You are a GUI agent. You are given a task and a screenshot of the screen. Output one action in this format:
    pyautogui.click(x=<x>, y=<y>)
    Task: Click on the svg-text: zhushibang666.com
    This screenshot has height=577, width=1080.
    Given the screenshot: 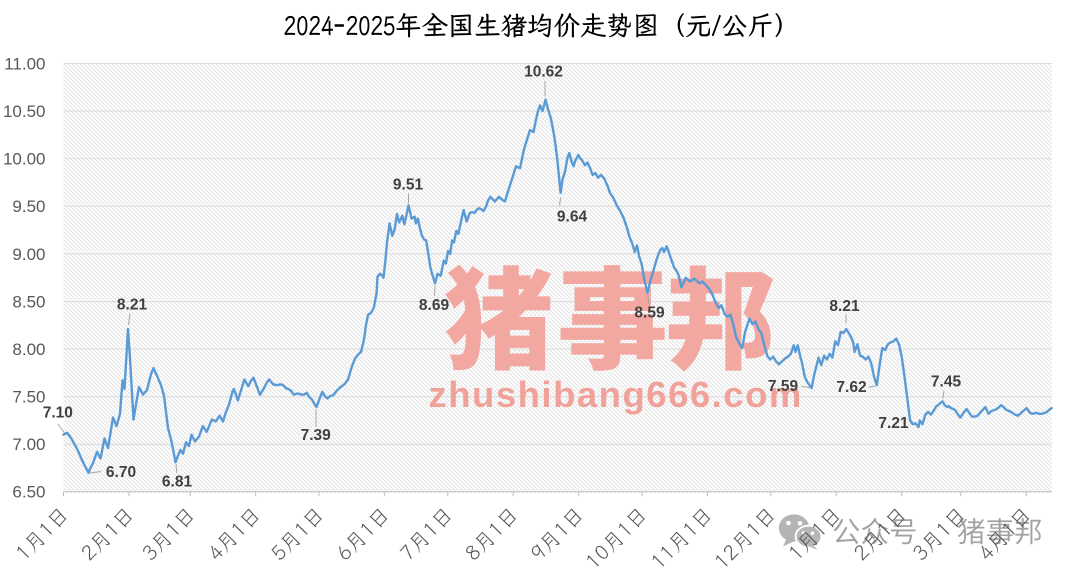 What is the action you would take?
    pyautogui.click(x=616, y=394)
    